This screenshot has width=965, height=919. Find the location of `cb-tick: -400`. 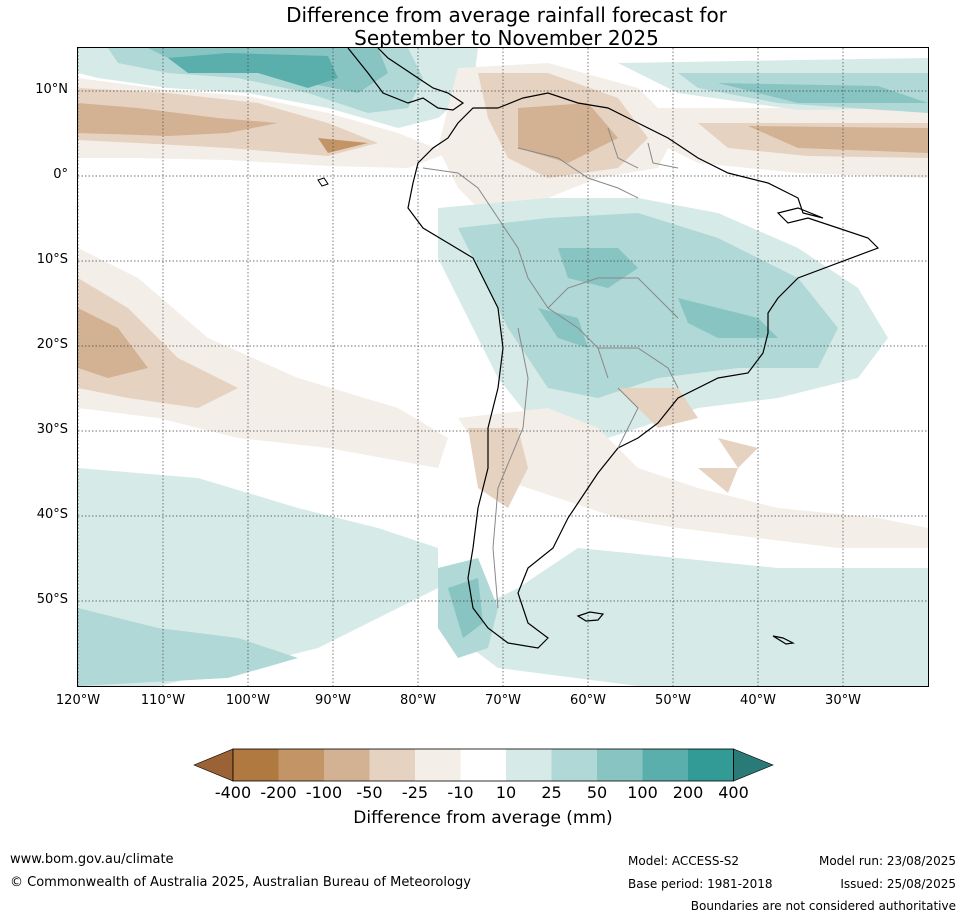

cb-tick: -400 is located at coordinates (233, 792).